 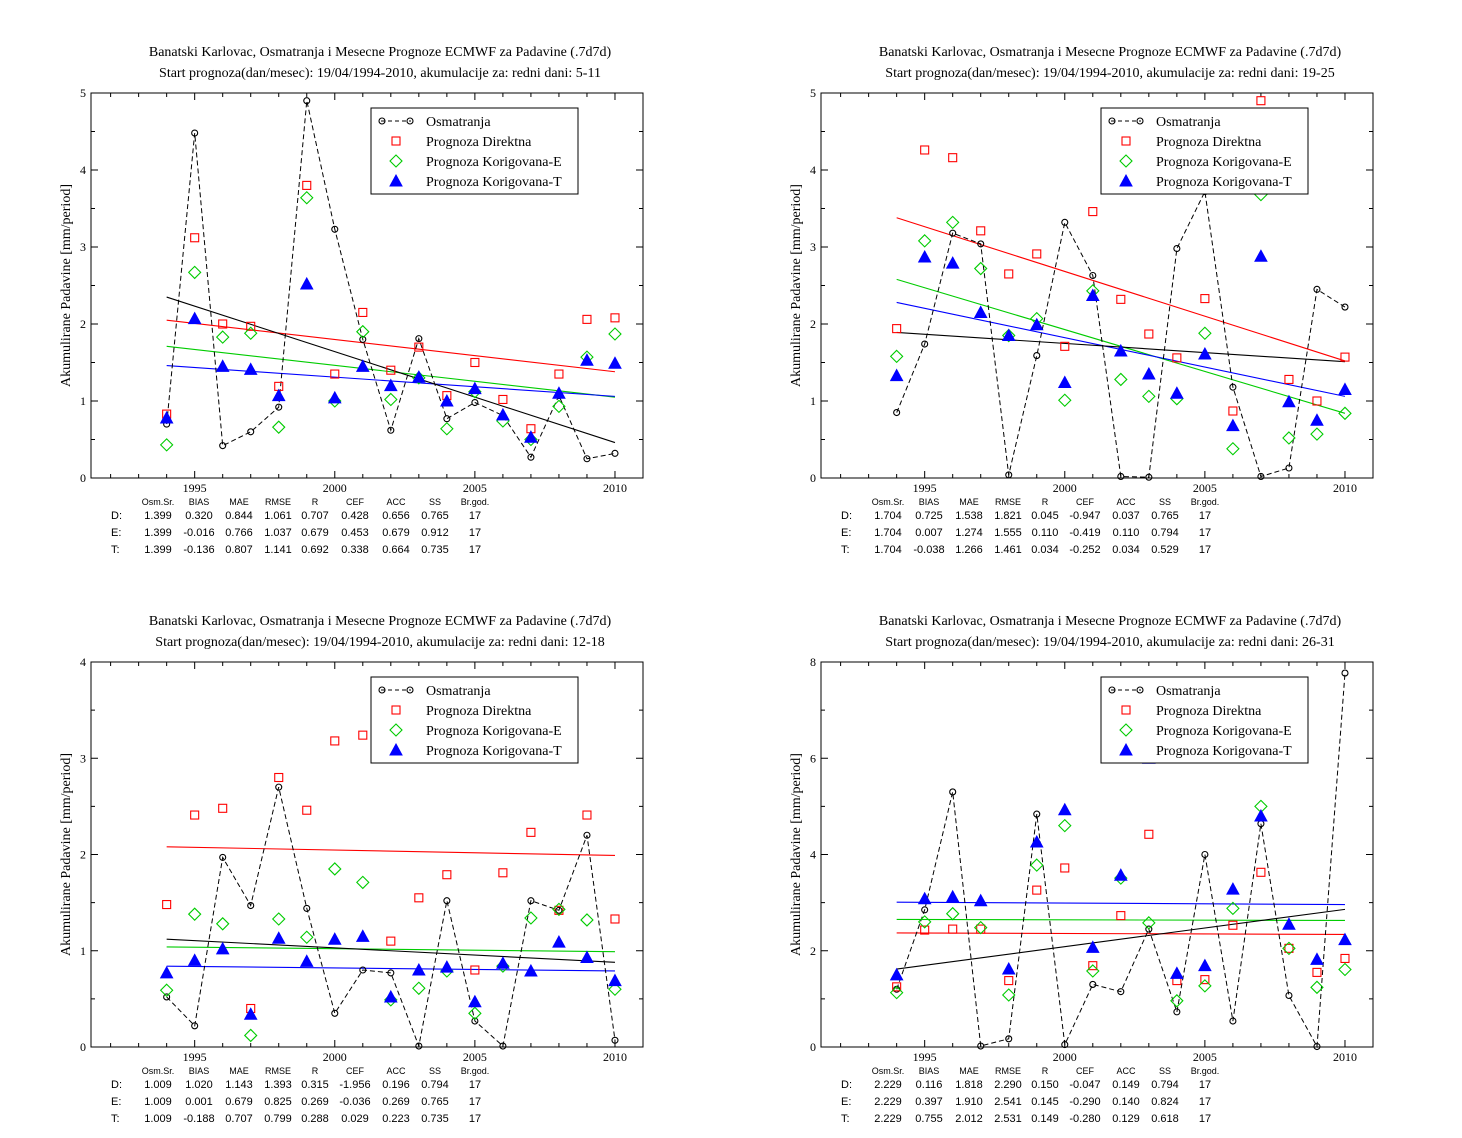 I want to click on stats-value: 0.037, so click(x=1126, y=516).